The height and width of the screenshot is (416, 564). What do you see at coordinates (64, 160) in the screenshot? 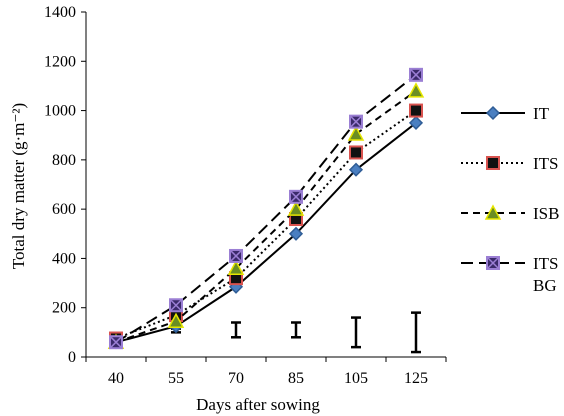
I see `y-tick-label: 800` at bounding box center [64, 160].